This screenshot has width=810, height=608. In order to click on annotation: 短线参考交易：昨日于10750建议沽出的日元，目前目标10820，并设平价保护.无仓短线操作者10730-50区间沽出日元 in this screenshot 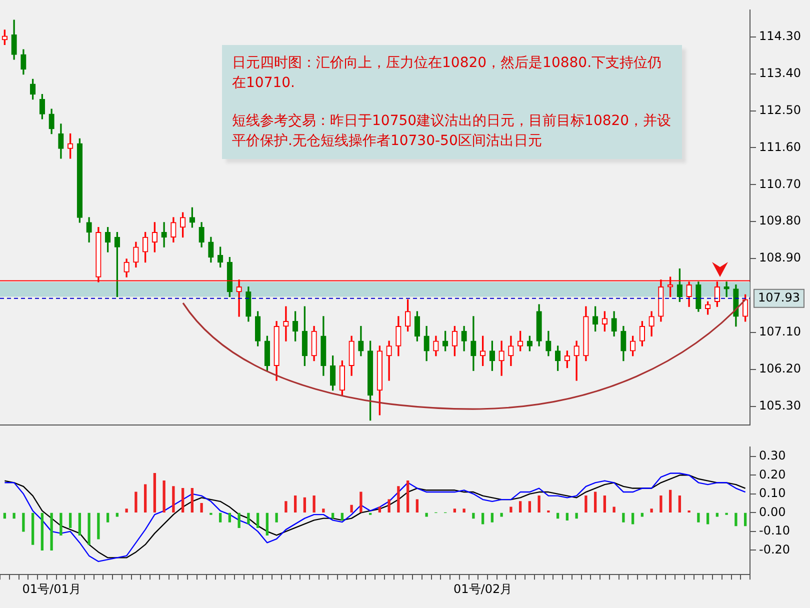, I will do `click(452, 131)`.